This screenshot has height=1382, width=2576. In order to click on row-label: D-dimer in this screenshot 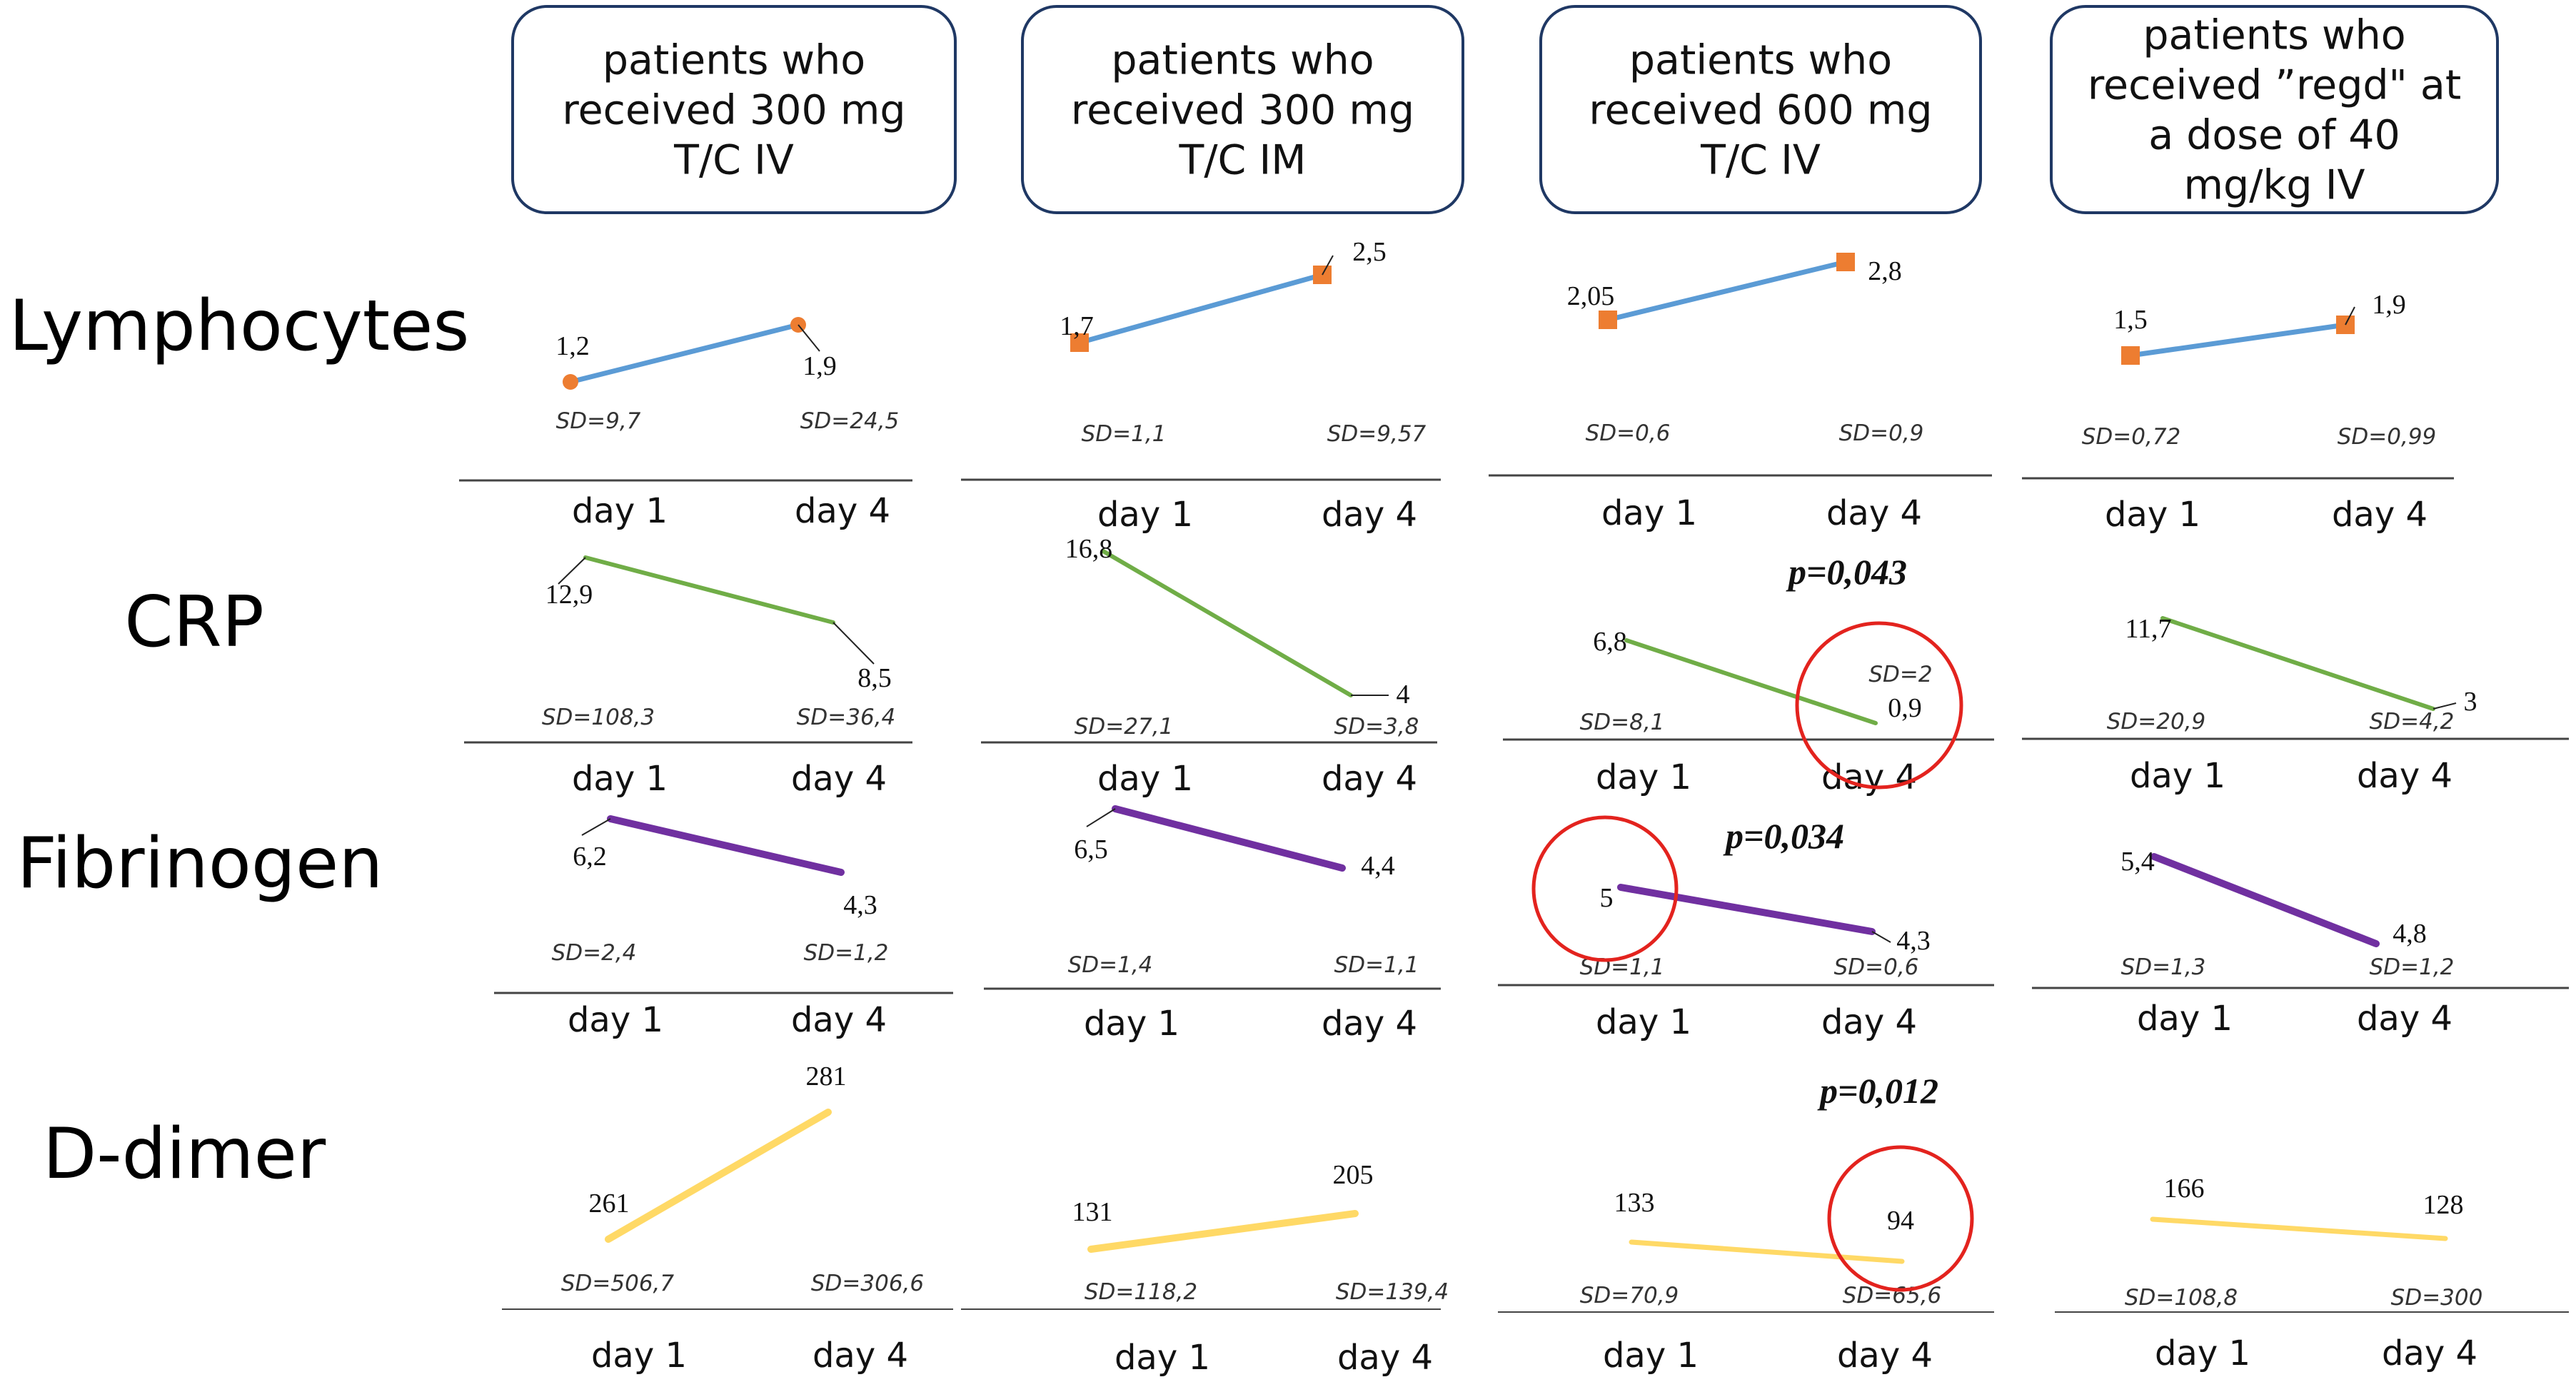, I will do `click(184, 1154)`.